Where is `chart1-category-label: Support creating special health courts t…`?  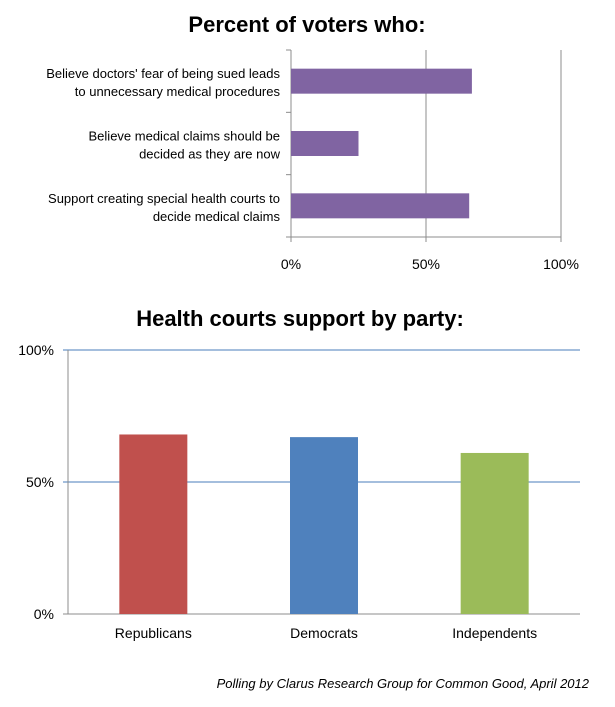 chart1-category-label: Support creating special health courts t… is located at coordinates (164, 207).